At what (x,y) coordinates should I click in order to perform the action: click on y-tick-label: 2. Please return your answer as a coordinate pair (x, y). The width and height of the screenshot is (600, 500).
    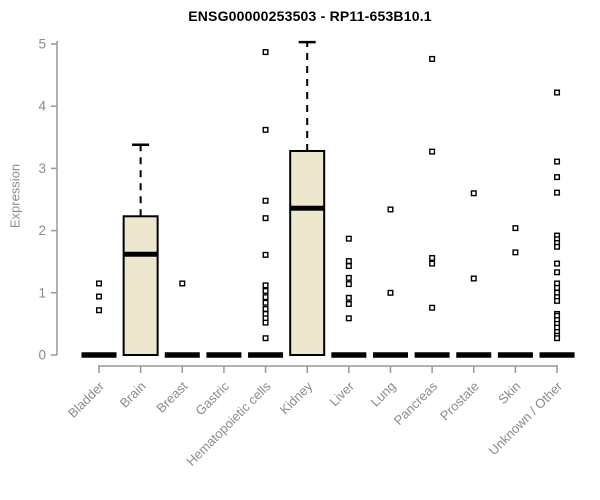
    Looking at the image, I should click on (42, 230).